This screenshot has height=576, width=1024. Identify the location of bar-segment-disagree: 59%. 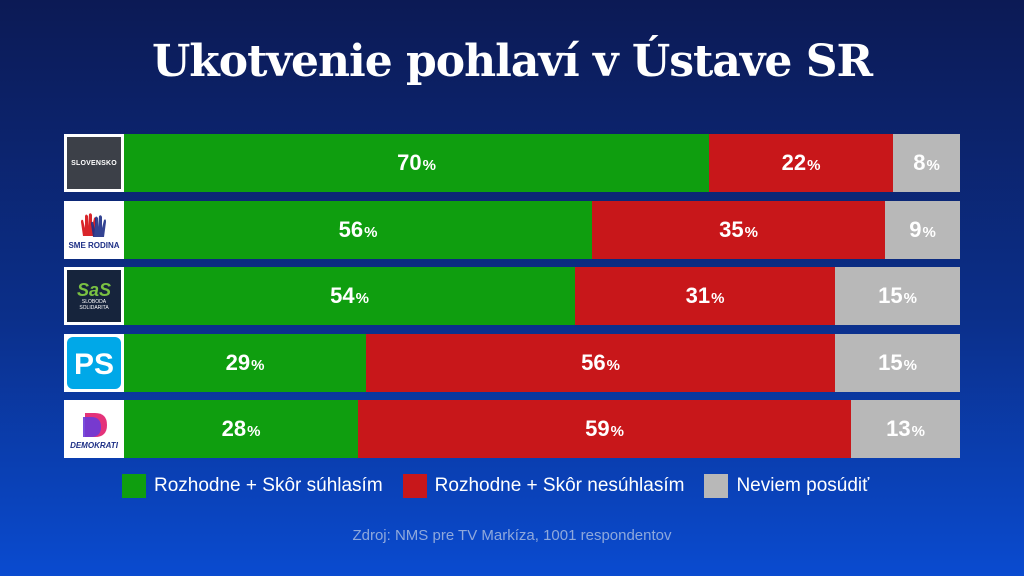
(604, 429).